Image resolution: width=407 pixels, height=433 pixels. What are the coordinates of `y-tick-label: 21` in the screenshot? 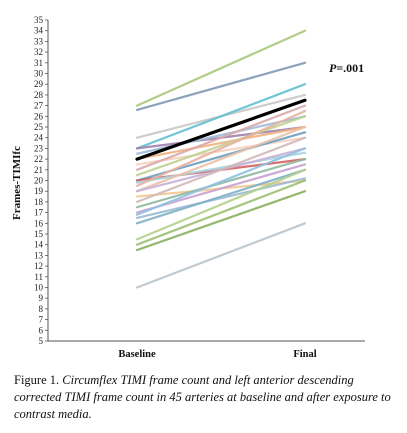 It's located at (38, 170).